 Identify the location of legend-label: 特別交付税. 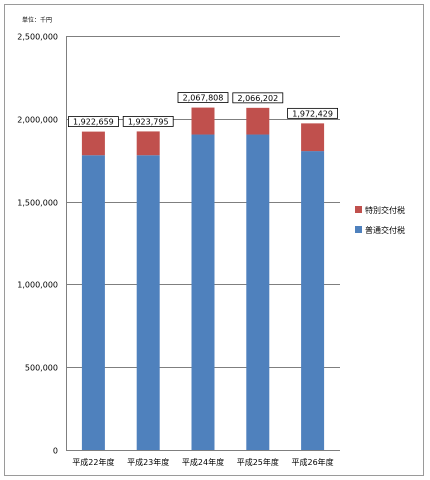
(385, 210).